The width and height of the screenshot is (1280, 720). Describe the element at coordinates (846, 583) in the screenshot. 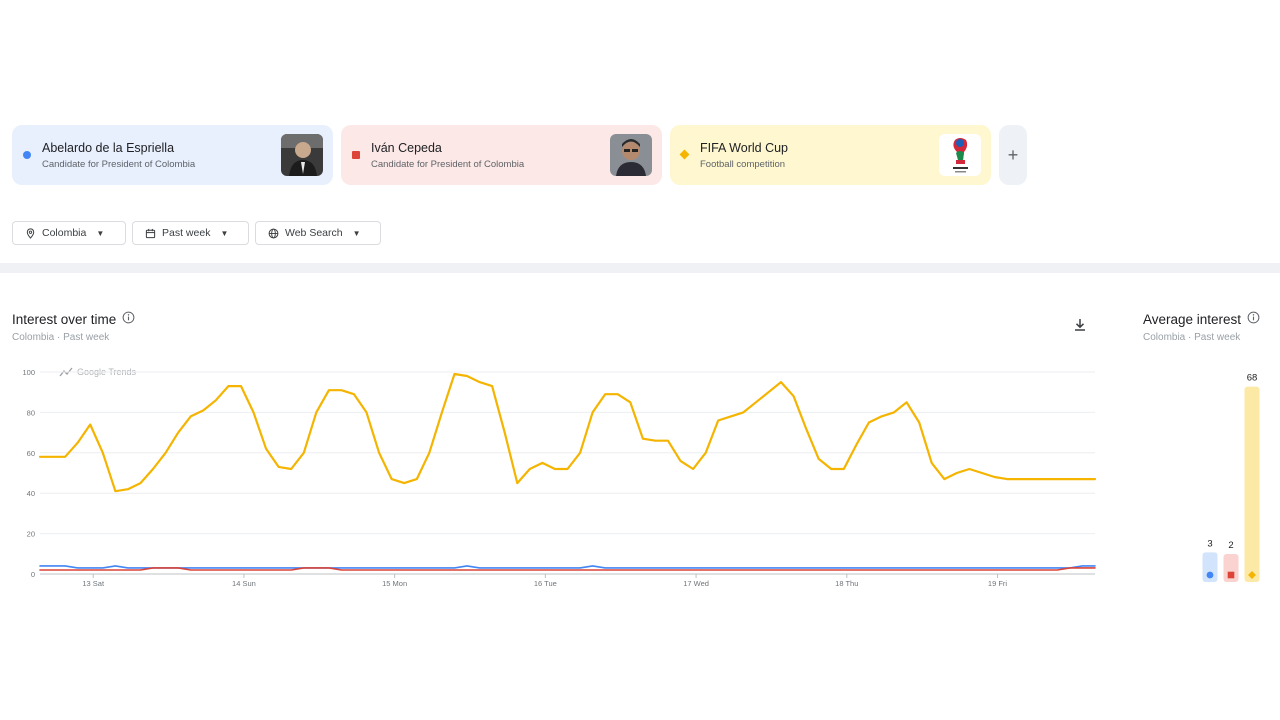

I see `x-tick-label: 18 Thu` at that location.